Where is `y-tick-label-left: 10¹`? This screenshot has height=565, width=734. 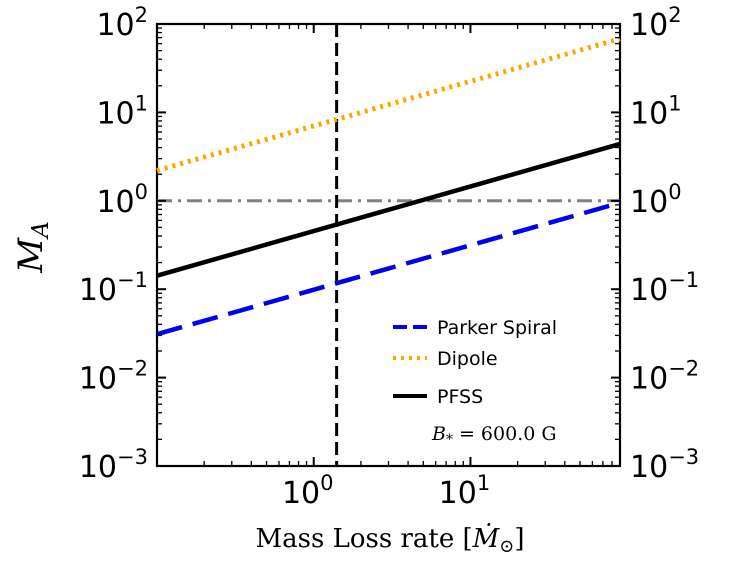 y-tick-label-left: 10¹ is located at coordinates (122, 111).